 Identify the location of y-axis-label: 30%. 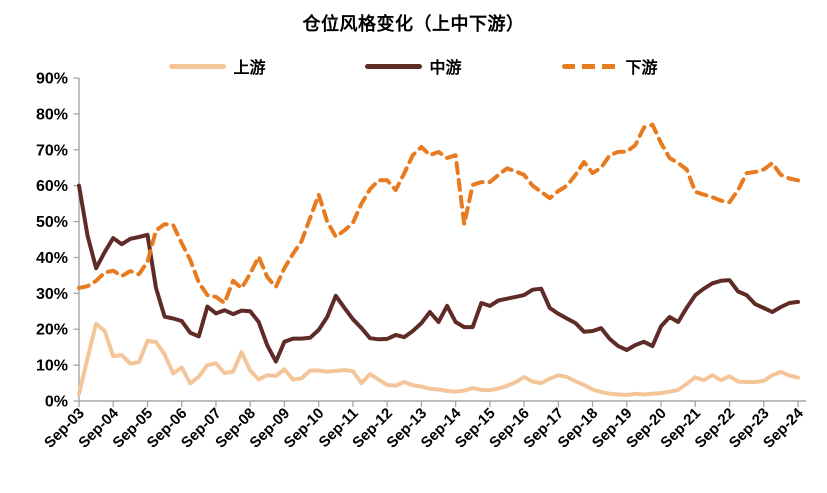
(52, 294).